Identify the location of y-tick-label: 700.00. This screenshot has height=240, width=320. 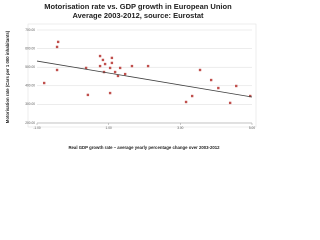
(30, 30).